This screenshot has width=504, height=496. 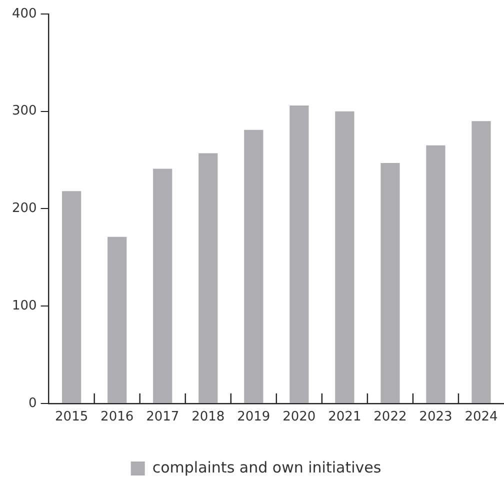 What do you see at coordinates (208, 417) in the screenshot?
I see `x-tick-label: 2018` at bounding box center [208, 417].